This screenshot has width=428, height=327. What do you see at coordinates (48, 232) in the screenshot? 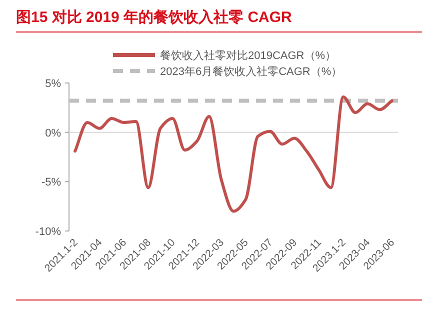
I see `y-tick-label: -10%` at bounding box center [48, 232].